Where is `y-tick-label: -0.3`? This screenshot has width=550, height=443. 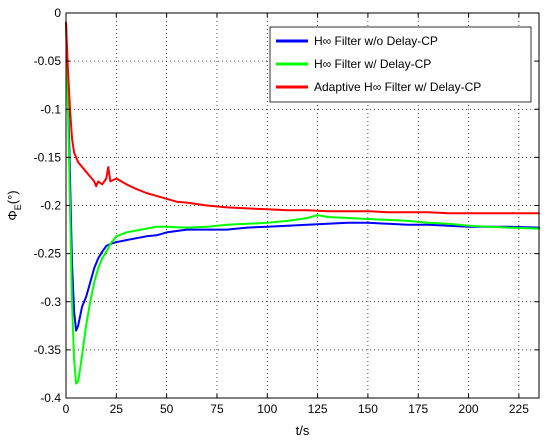
y-tick-label: -0.3 is located at coordinates (50, 302).